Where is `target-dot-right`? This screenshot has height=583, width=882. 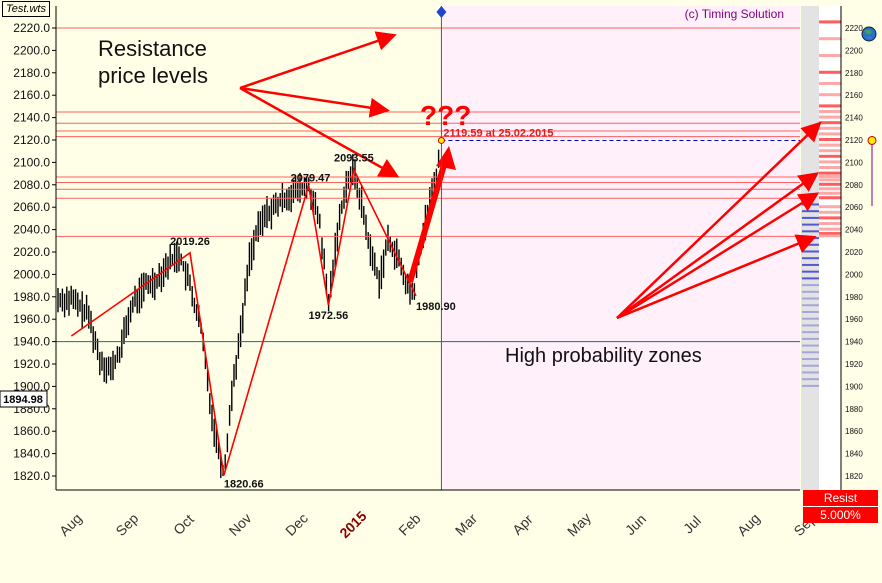
target-dot-right is located at coordinates (872, 140).